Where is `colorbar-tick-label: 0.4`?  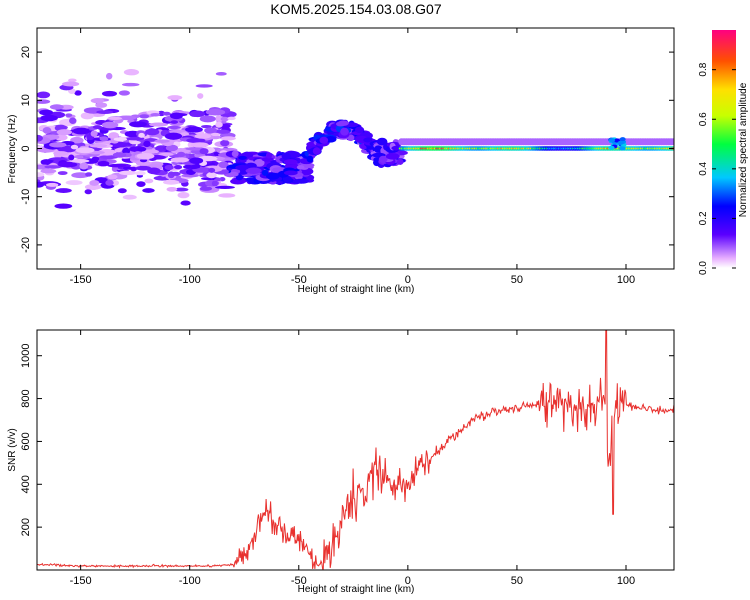 colorbar-tick-label: 0.4 is located at coordinates (703, 168).